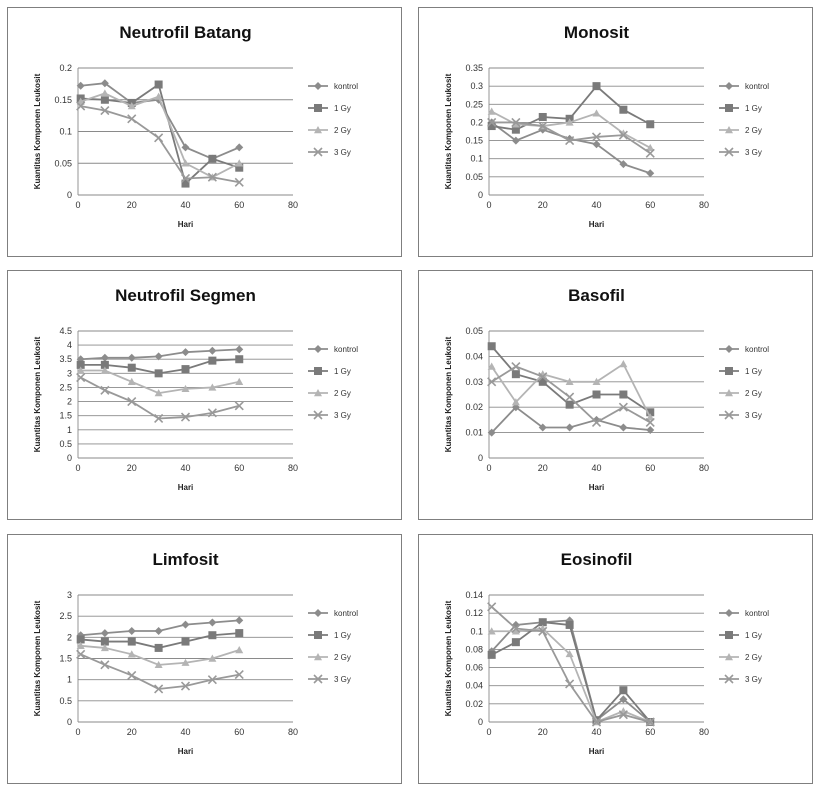 The height and width of the screenshot is (792, 819). What do you see at coordinates (69, 637) in the screenshot?
I see `y-tick-label: 2` at bounding box center [69, 637].